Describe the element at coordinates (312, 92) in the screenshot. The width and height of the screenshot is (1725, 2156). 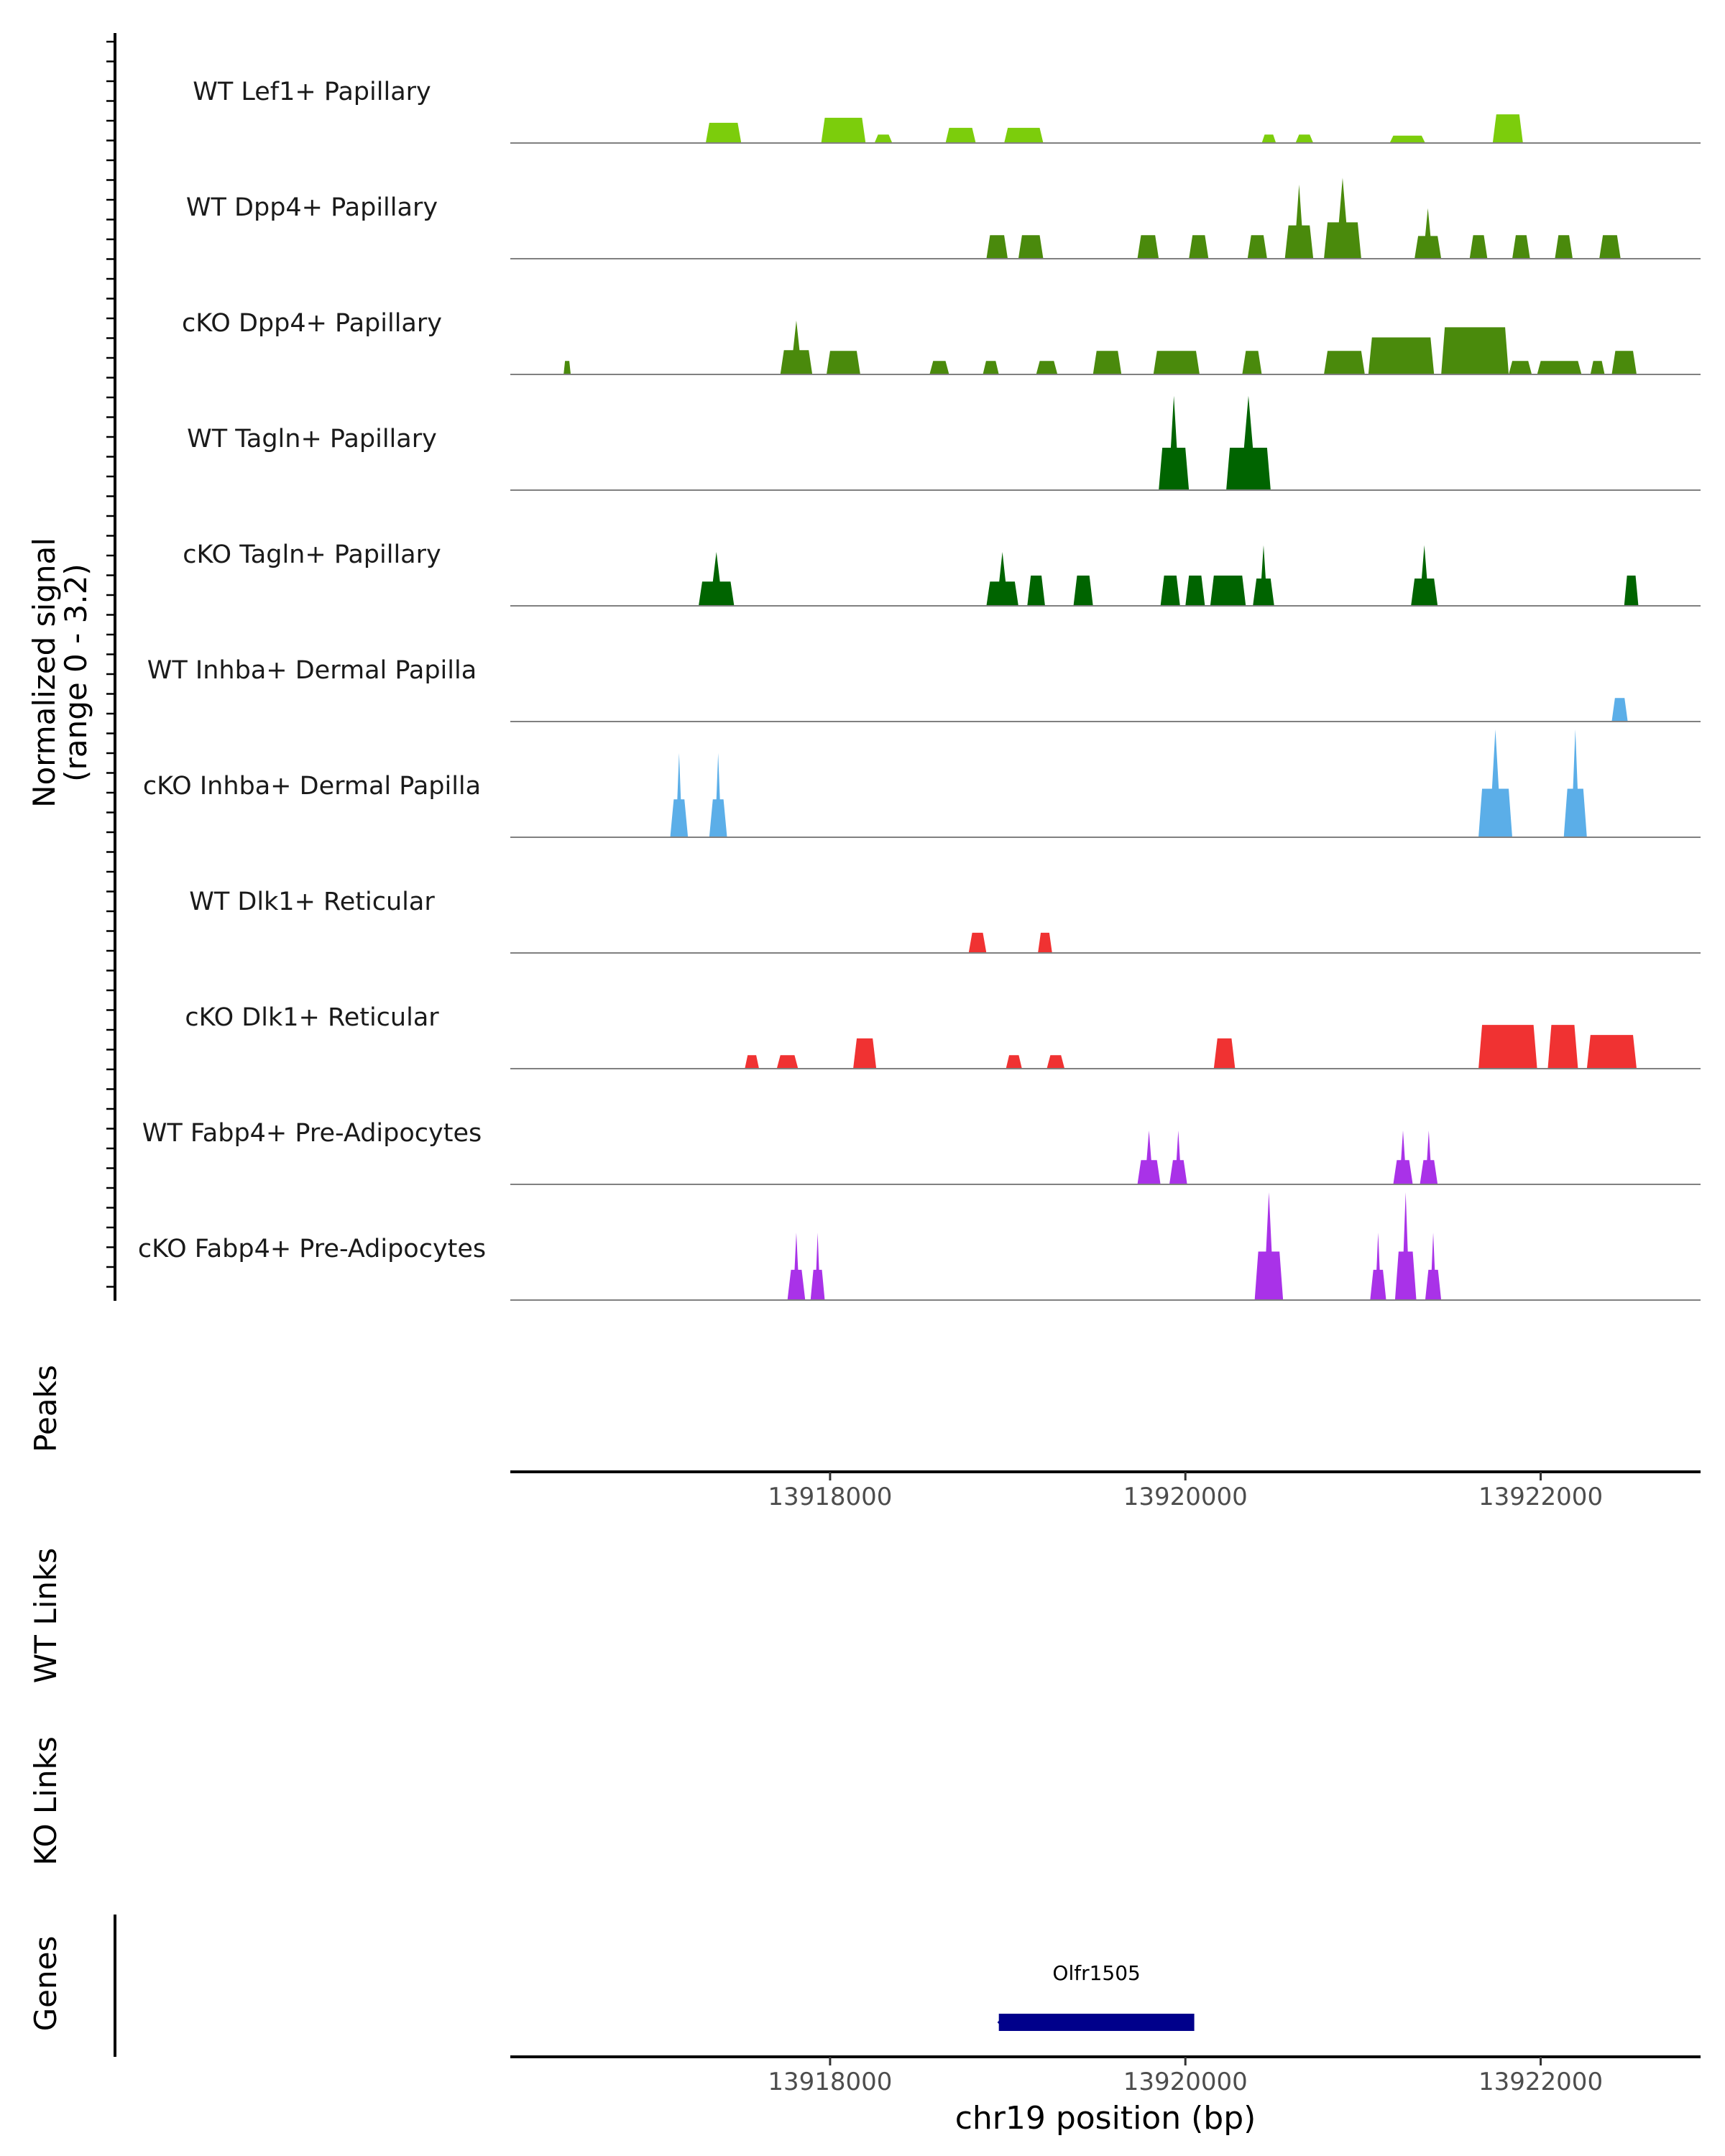
I see `track-label: WT Lef1+ Papillary` at that location.